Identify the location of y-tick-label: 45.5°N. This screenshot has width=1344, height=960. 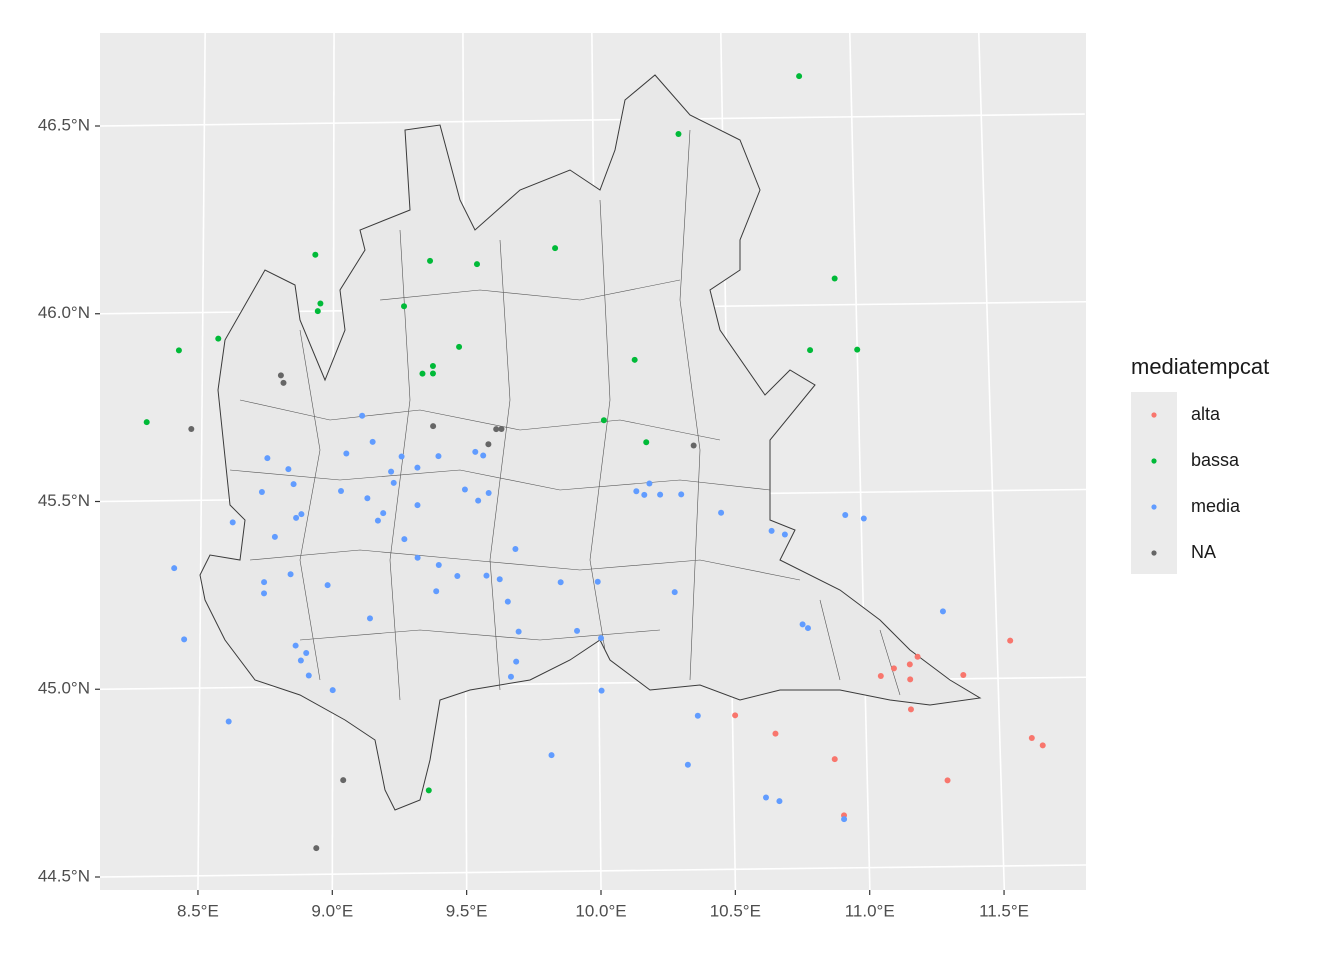
(64, 500).